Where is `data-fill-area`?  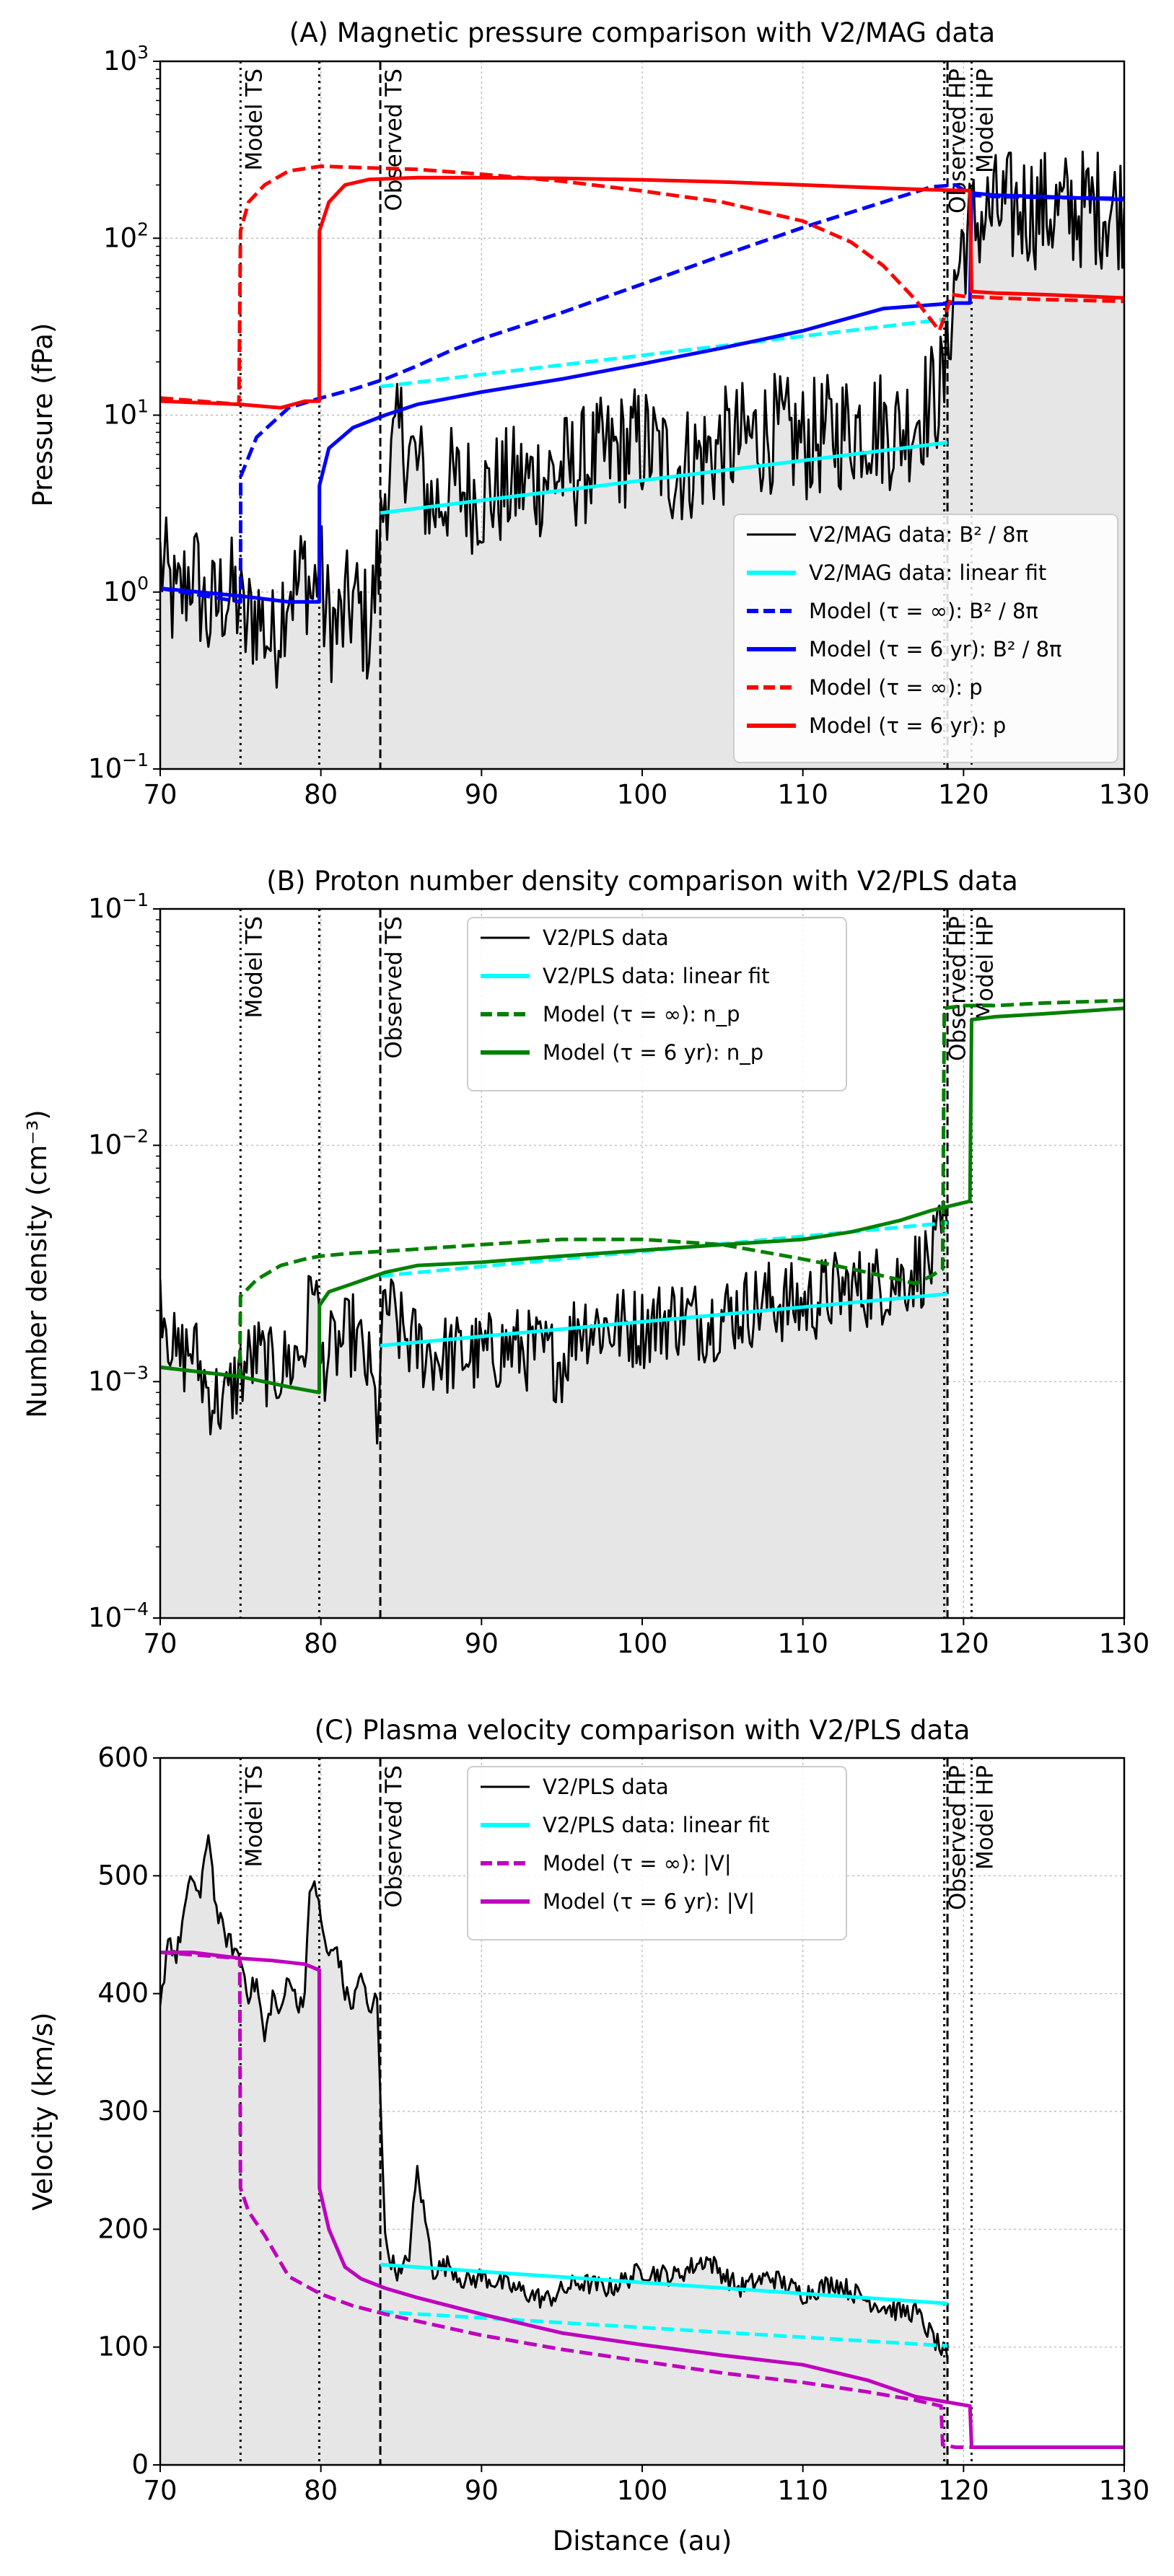 data-fill-area is located at coordinates (554, 1409).